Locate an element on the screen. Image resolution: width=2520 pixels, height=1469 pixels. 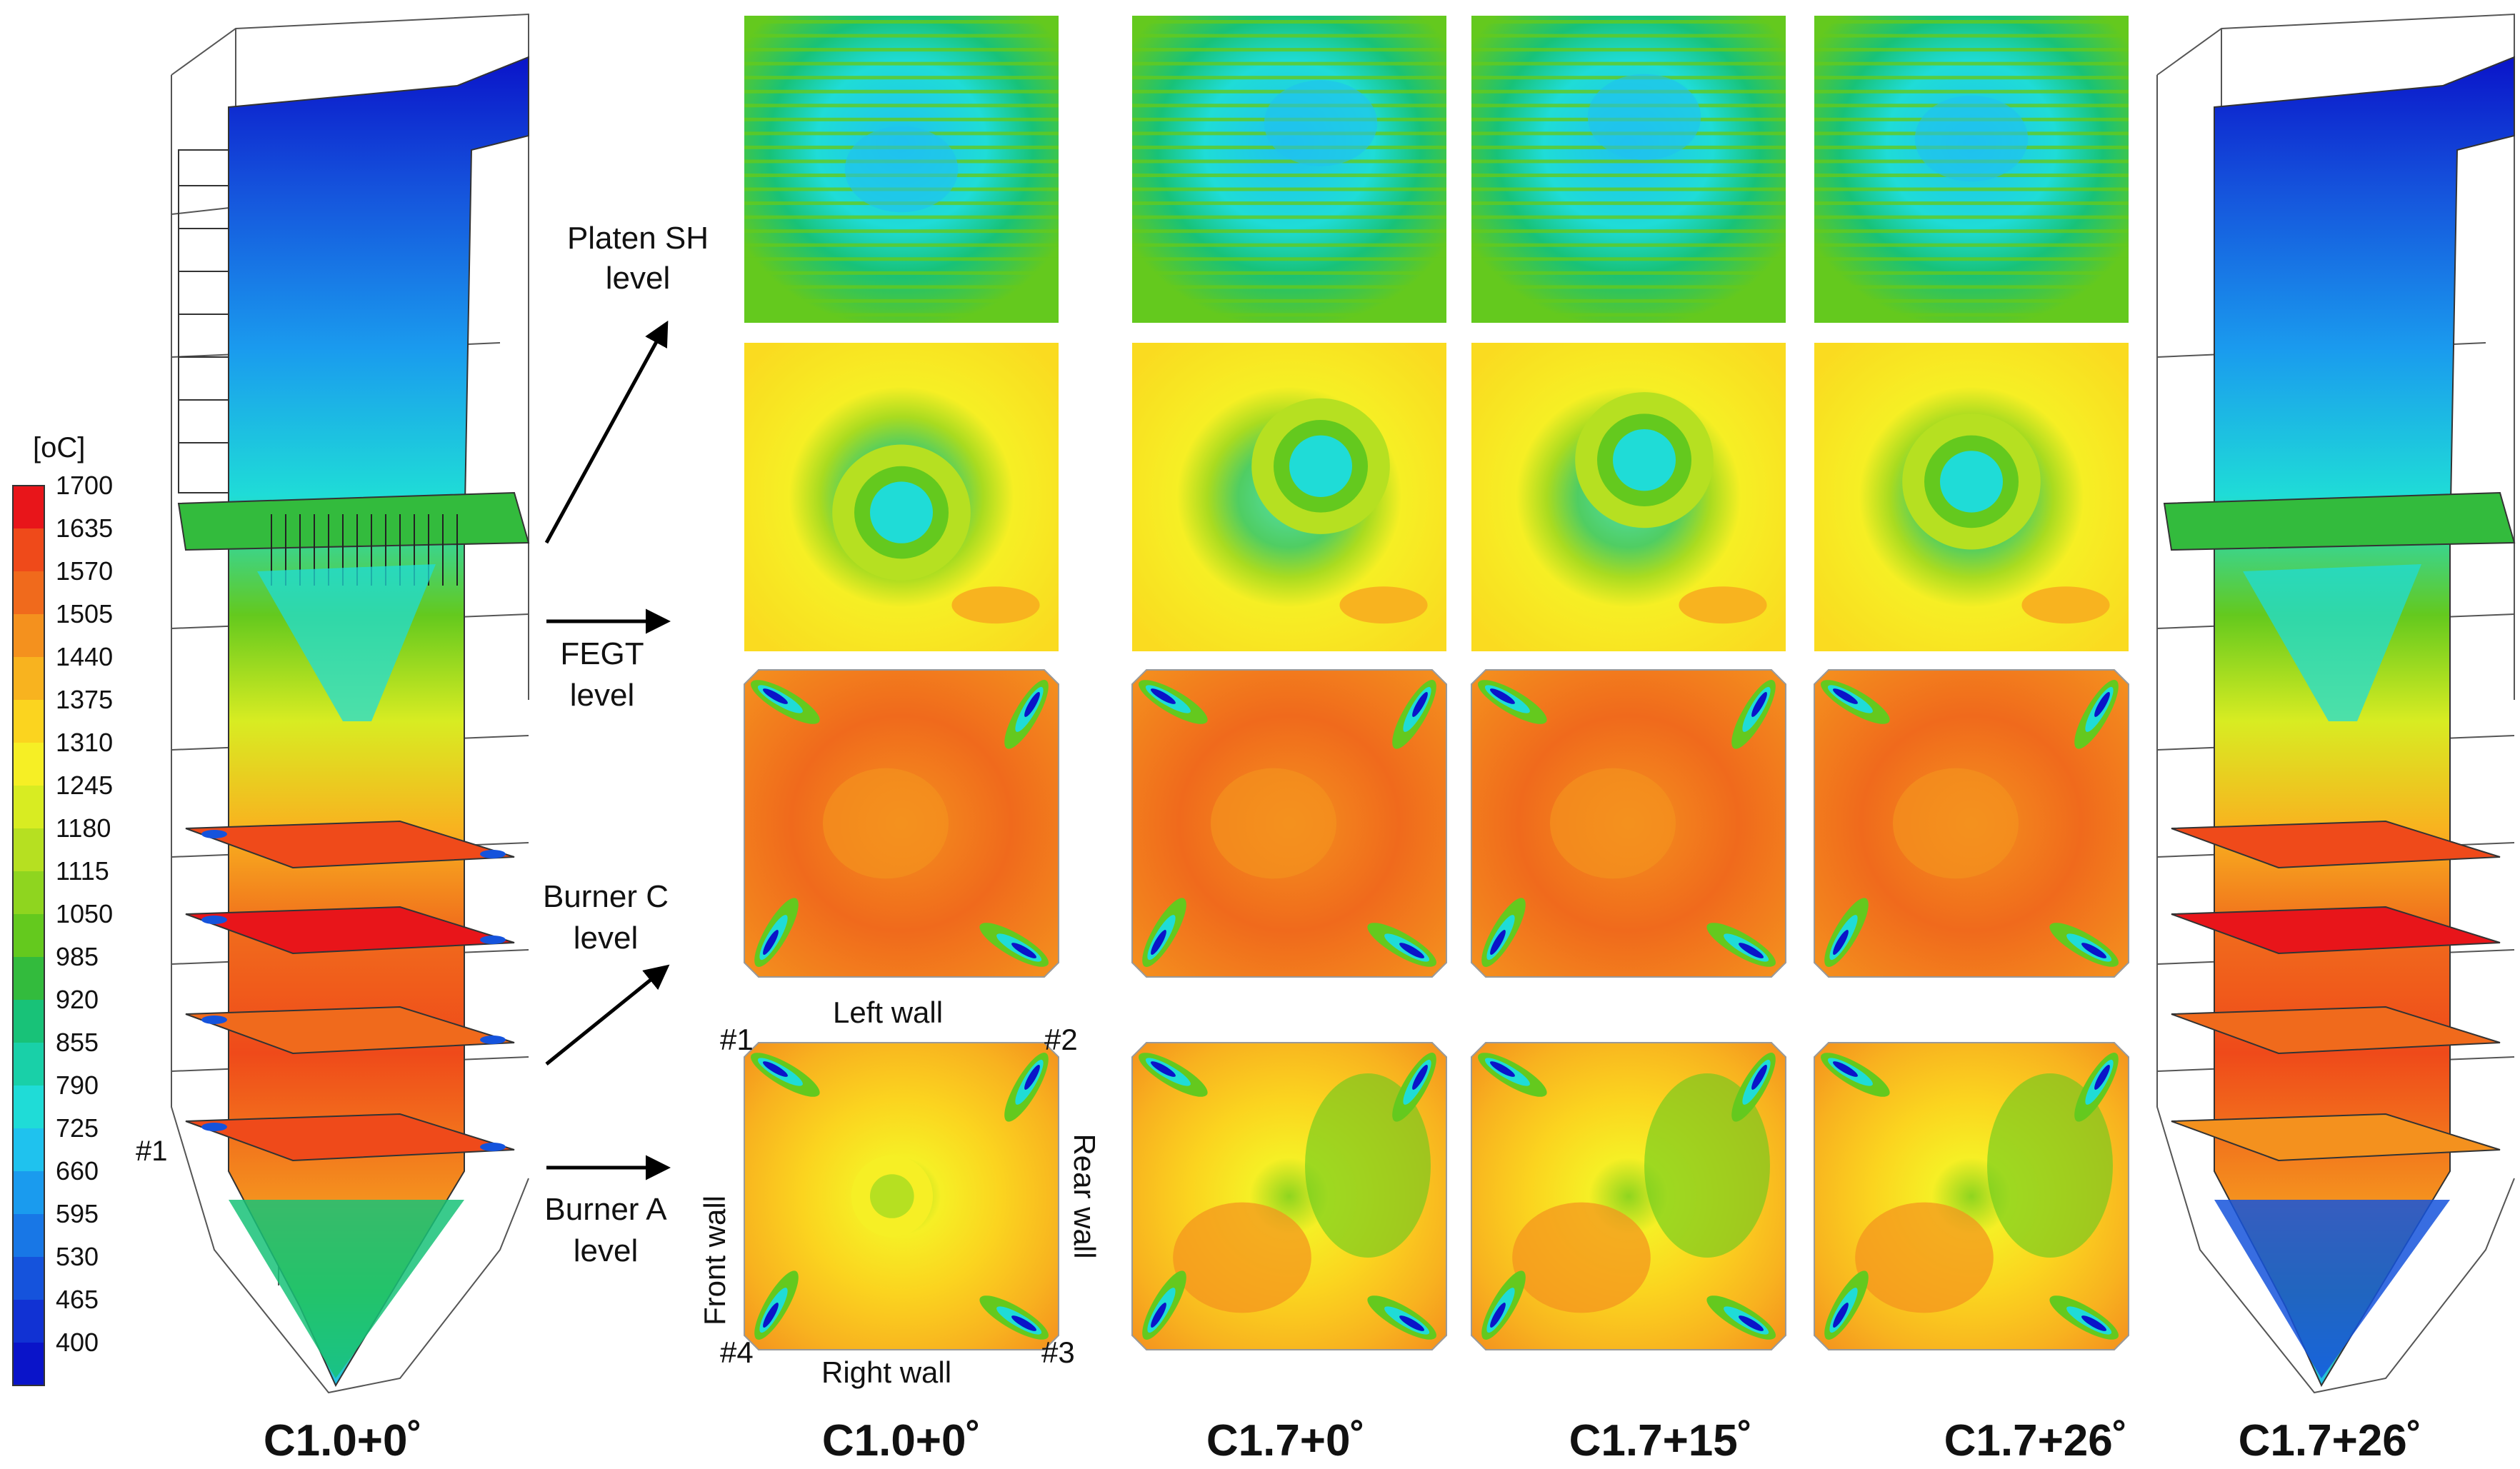
platen-contour-fill is located at coordinates (1289, 169).